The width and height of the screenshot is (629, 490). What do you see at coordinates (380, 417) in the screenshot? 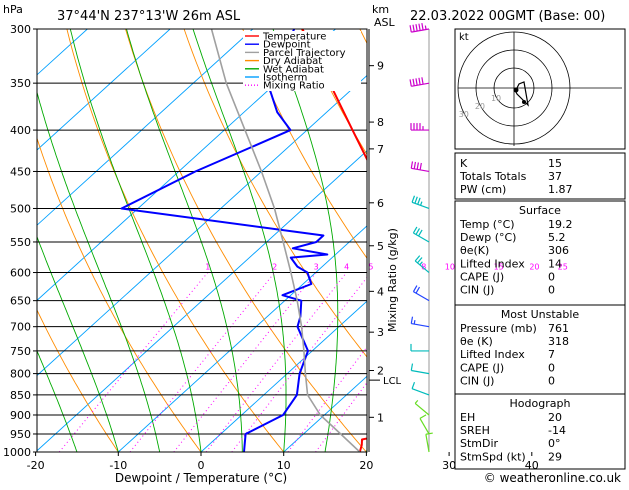
I see `altitude-tick-label: 1` at bounding box center [380, 417].